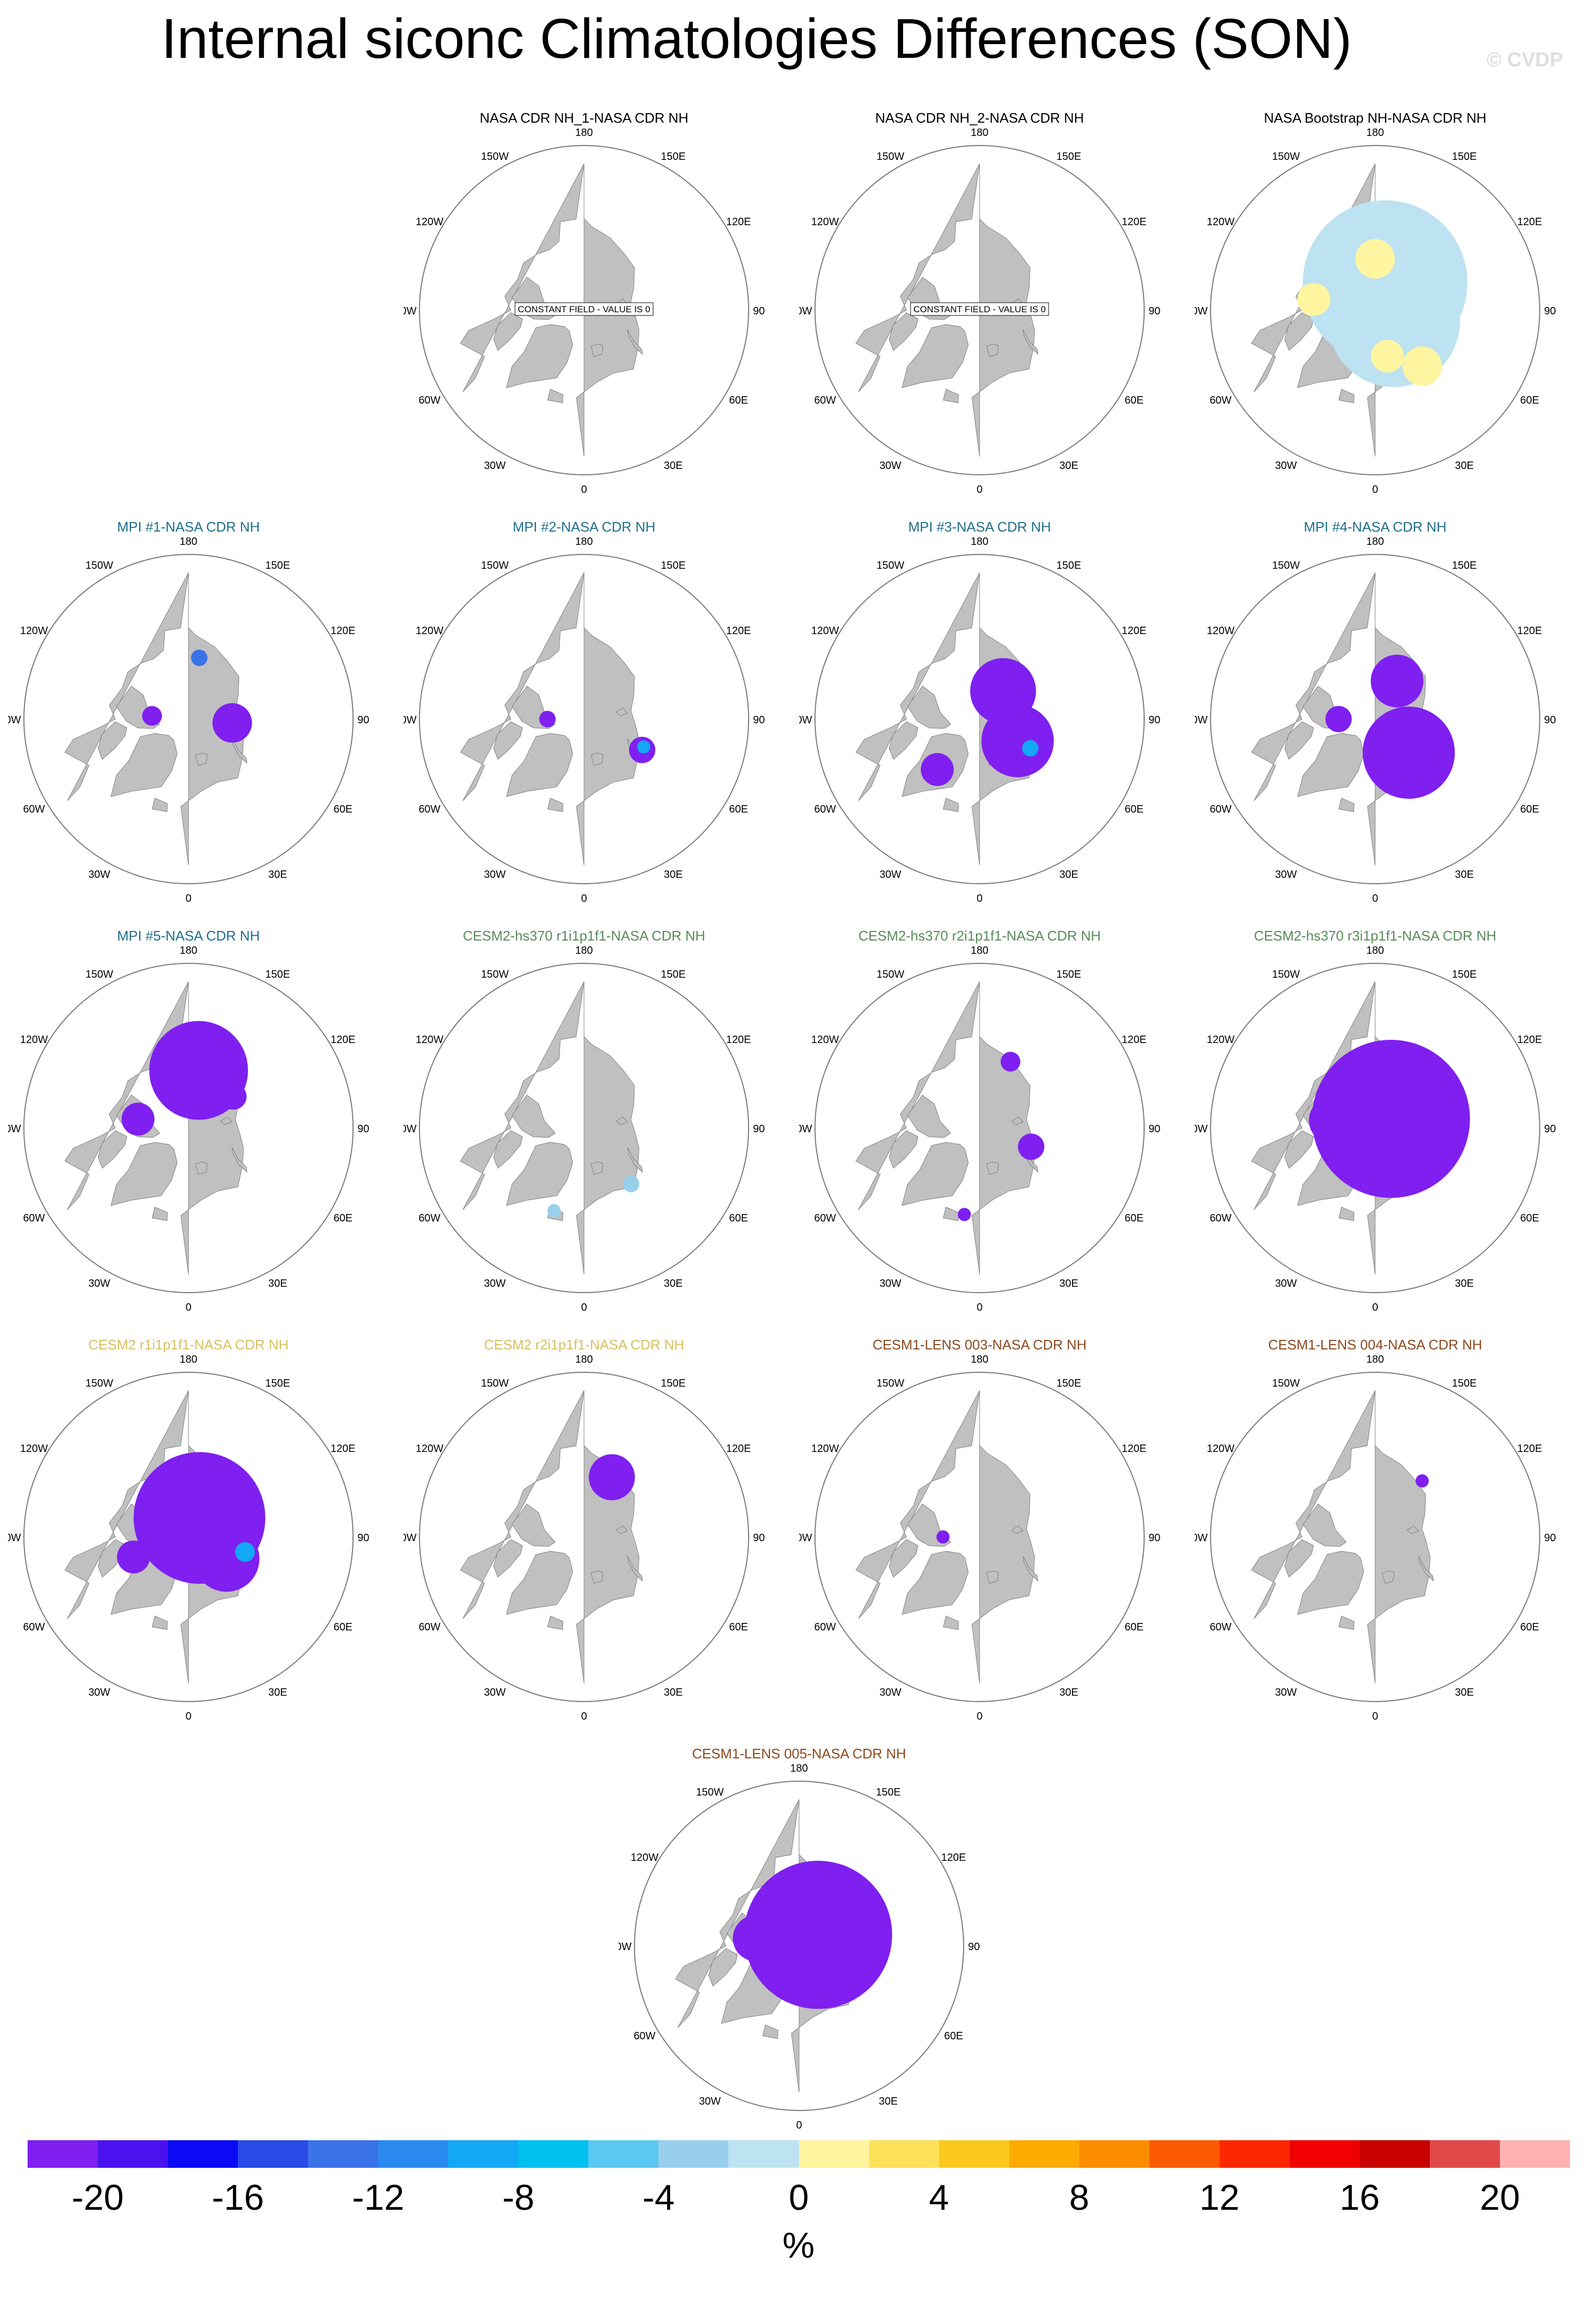 This screenshot has height=2316, width=1596. I want to click on panel-title: CESM1-LENS 005-NASA CDR NH, so click(799, 1754).